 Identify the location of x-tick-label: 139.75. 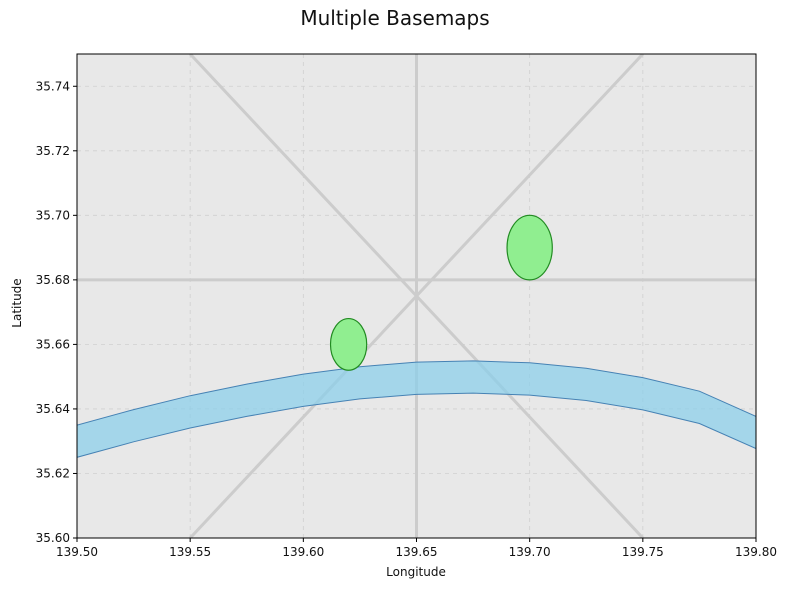
(643, 552).